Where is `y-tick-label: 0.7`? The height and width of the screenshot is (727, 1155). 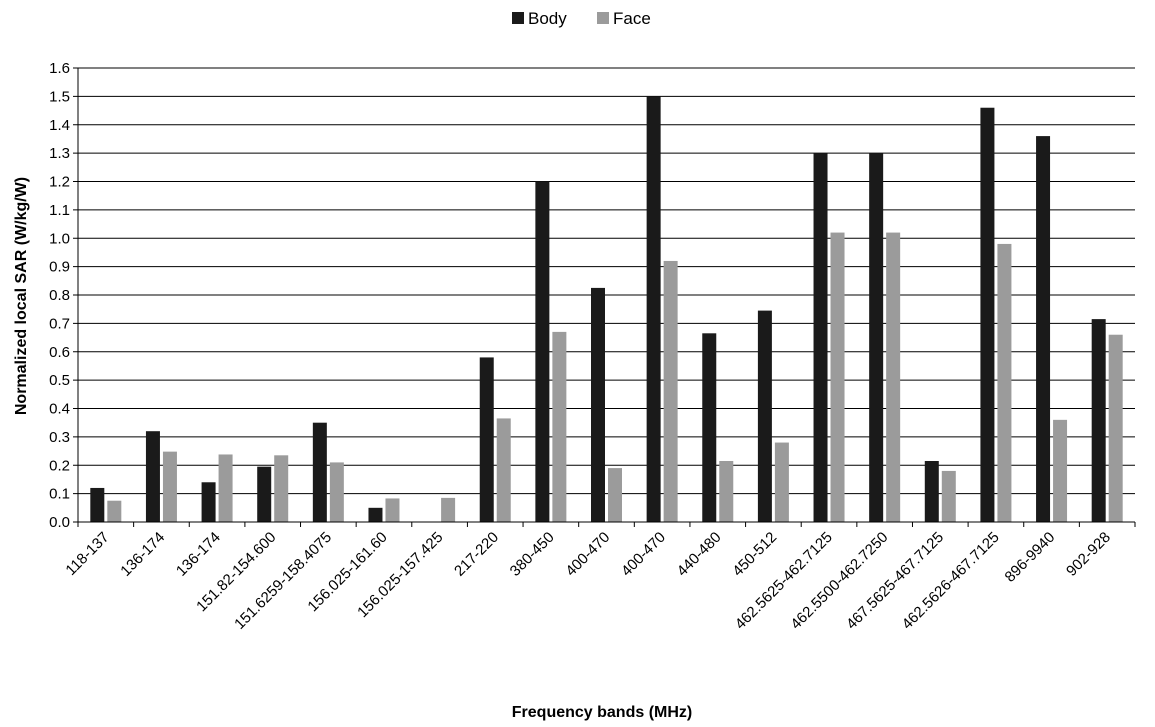
y-tick-label: 0.7 is located at coordinates (59, 323).